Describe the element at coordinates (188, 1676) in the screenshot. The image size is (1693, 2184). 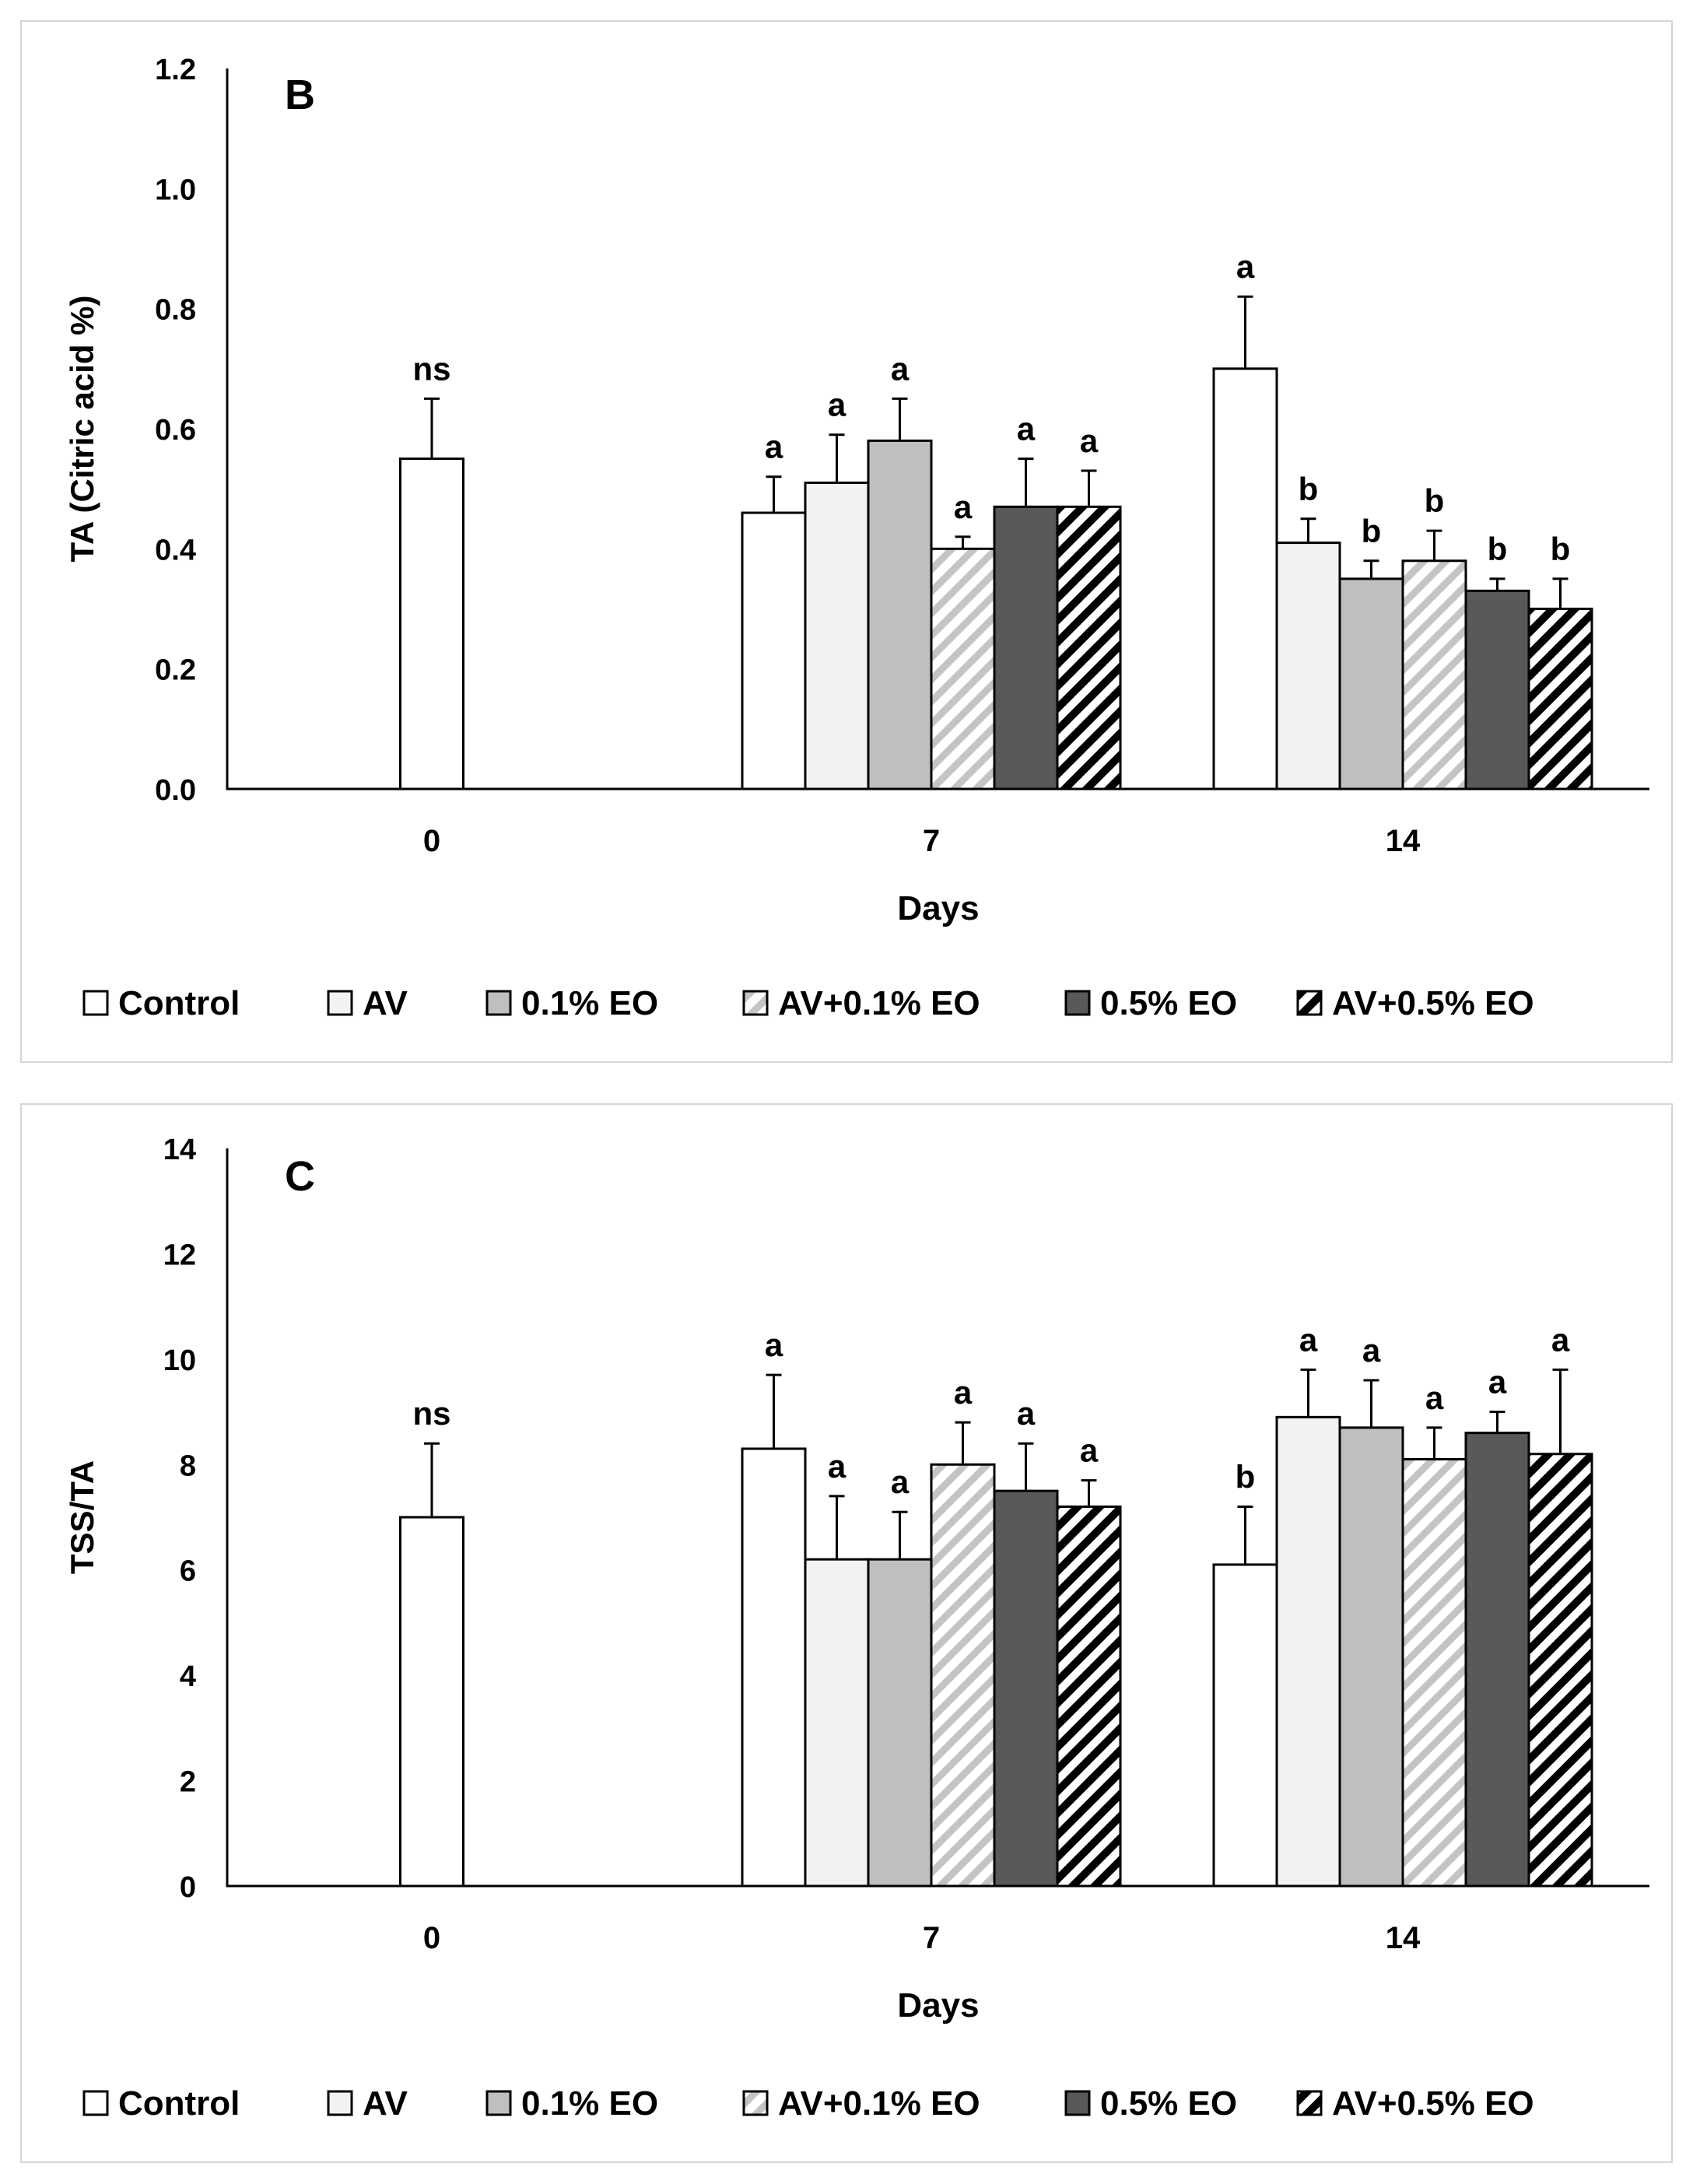
I see `y-tick-label: 4` at that location.